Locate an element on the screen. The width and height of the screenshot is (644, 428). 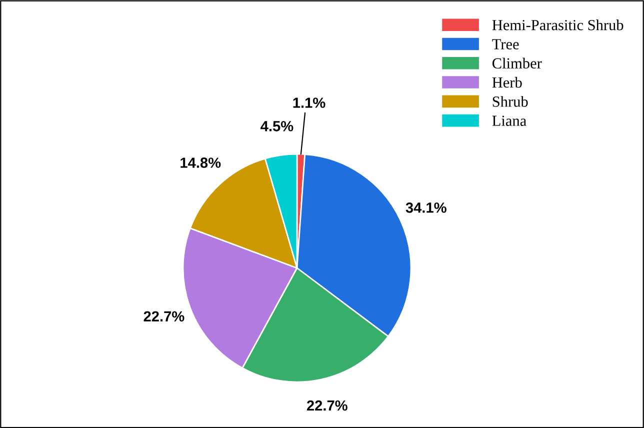
data-label: 34.1% is located at coordinates (426, 207).